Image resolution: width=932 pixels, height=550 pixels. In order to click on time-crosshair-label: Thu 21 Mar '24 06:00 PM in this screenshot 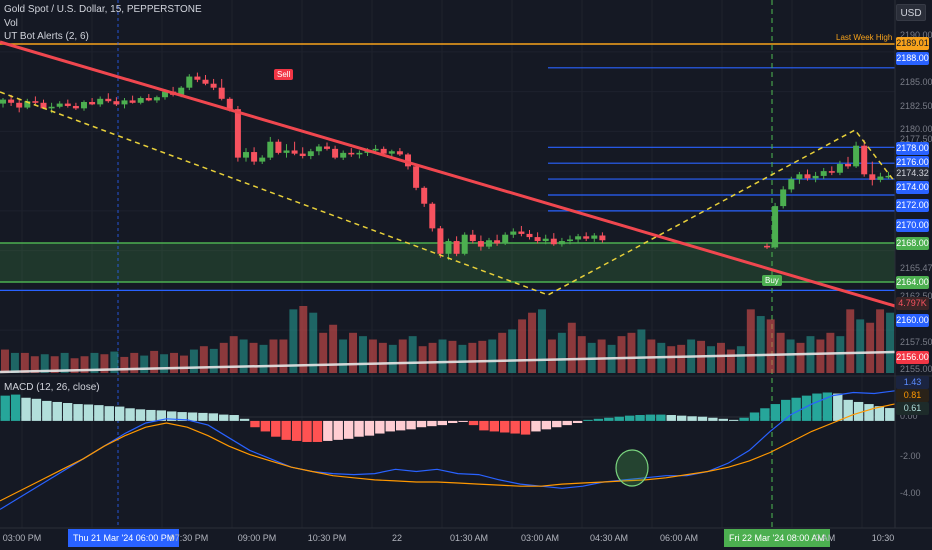, I will do `click(124, 538)`.